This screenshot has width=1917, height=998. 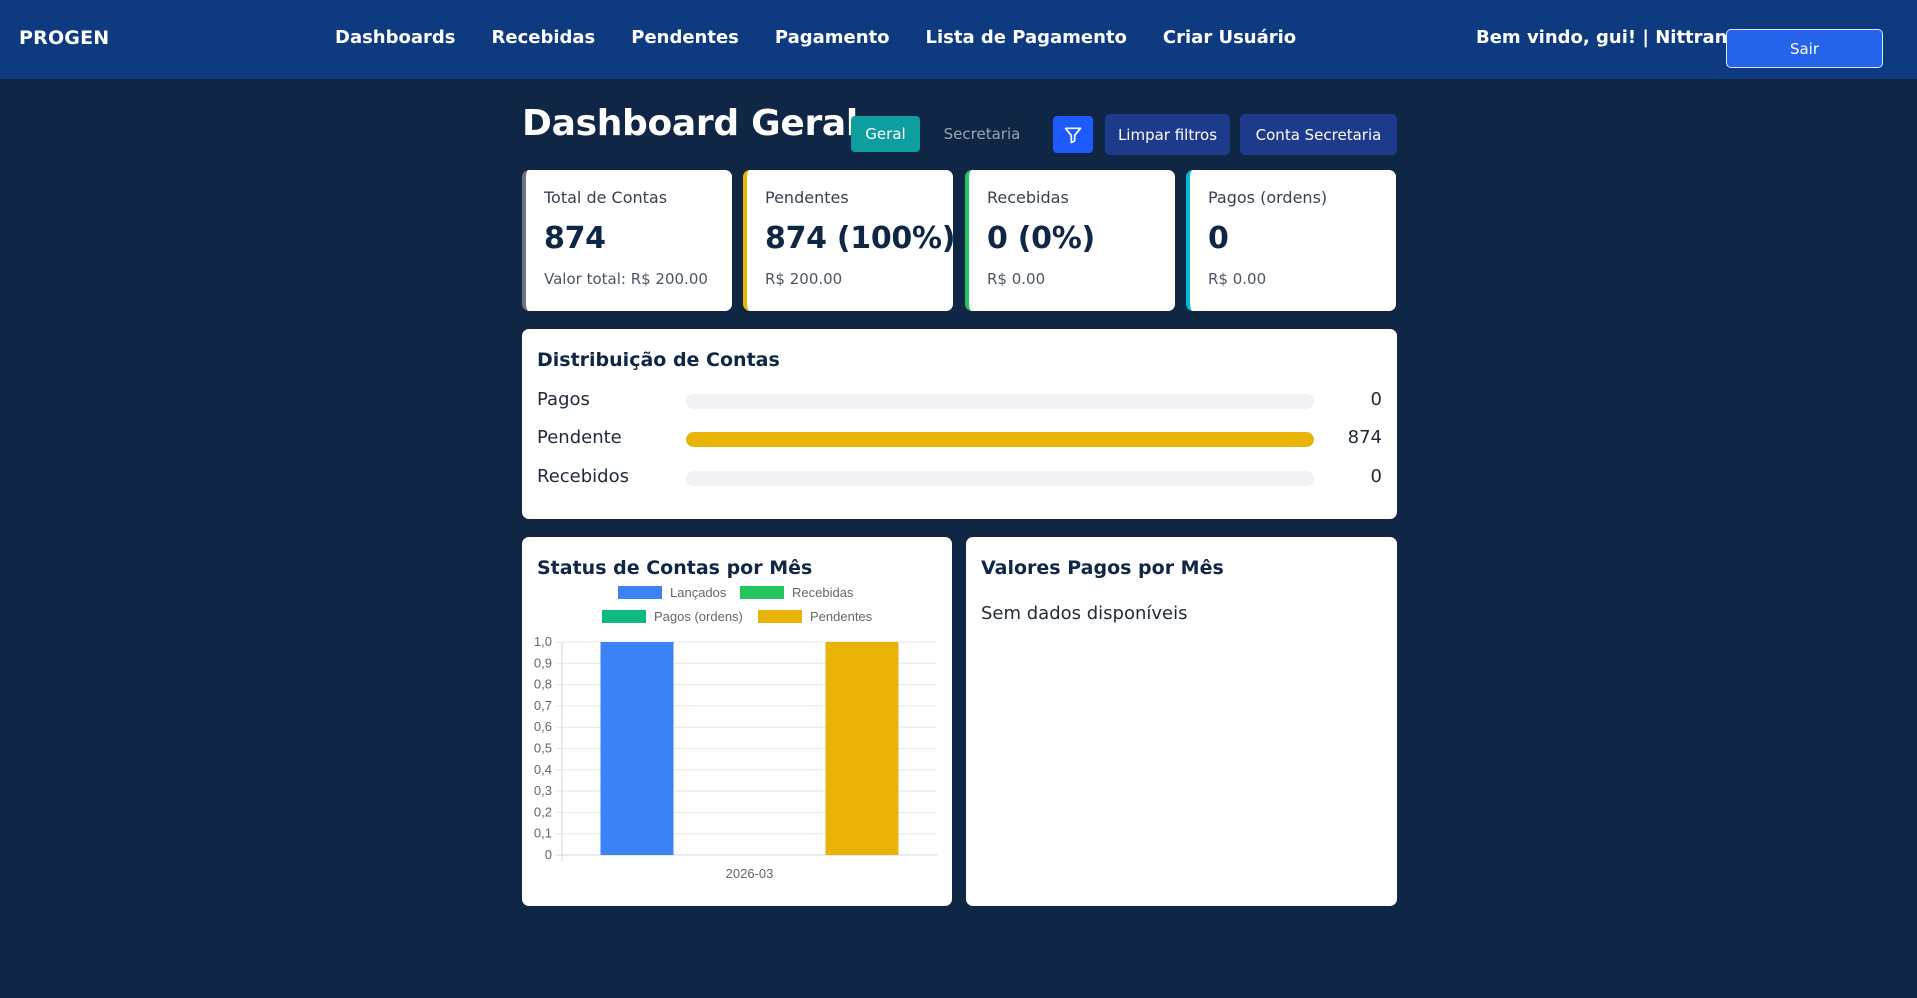 What do you see at coordinates (1364, 437) in the screenshot?
I see `distribution-count: 874` at bounding box center [1364, 437].